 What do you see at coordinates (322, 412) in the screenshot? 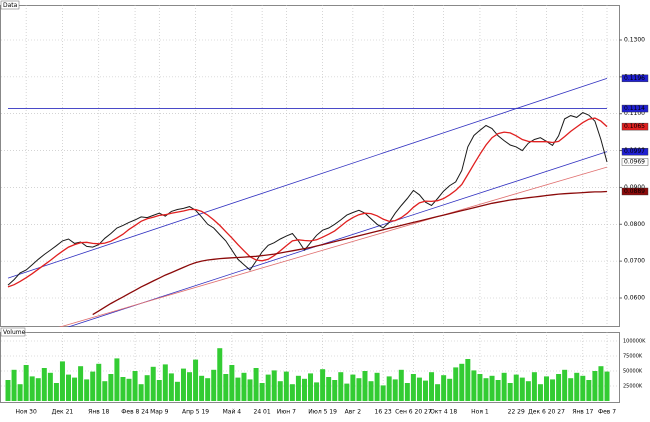
I see `x-tick-label: Июл 5 19` at bounding box center [322, 412].